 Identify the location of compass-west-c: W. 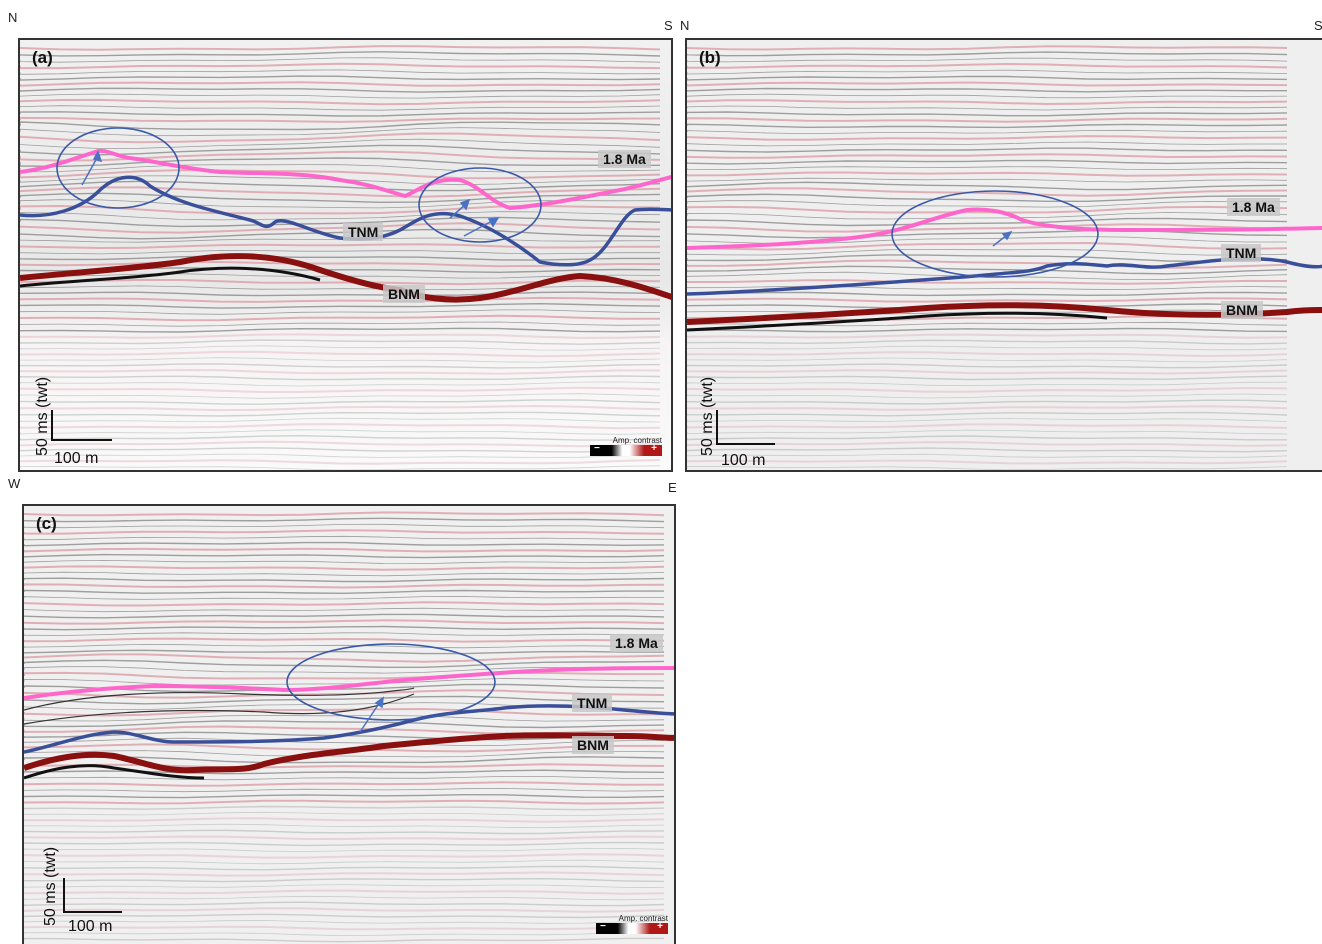
(14, 483).